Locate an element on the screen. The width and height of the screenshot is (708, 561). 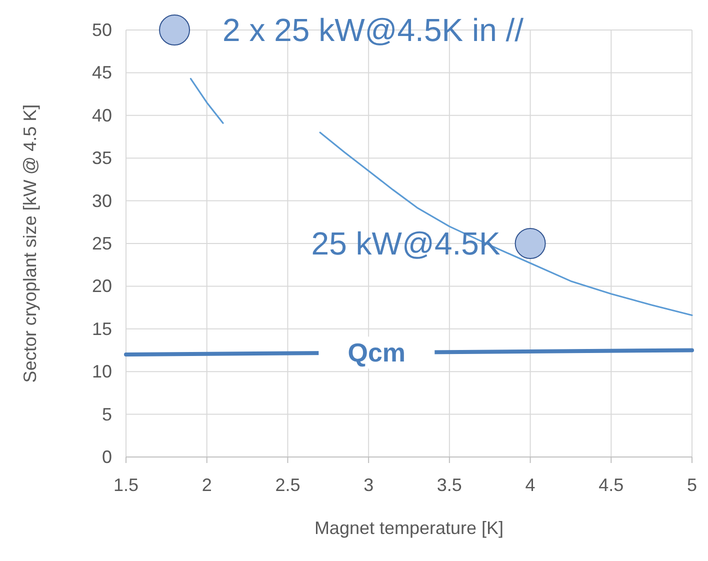
y-tick-label: 40 is located at coordinates (102, 115).